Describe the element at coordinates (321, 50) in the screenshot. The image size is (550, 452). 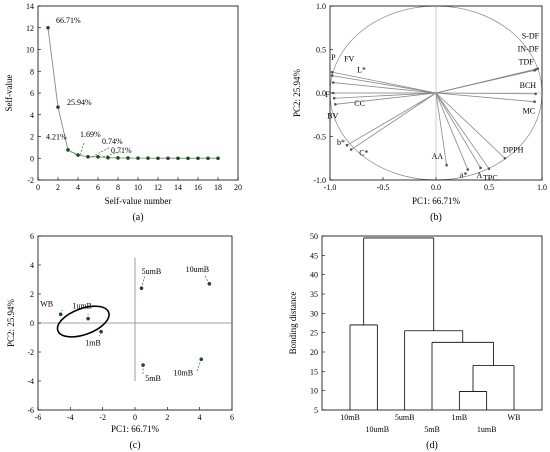
I see `y-tick-label: 0.5` at that location.